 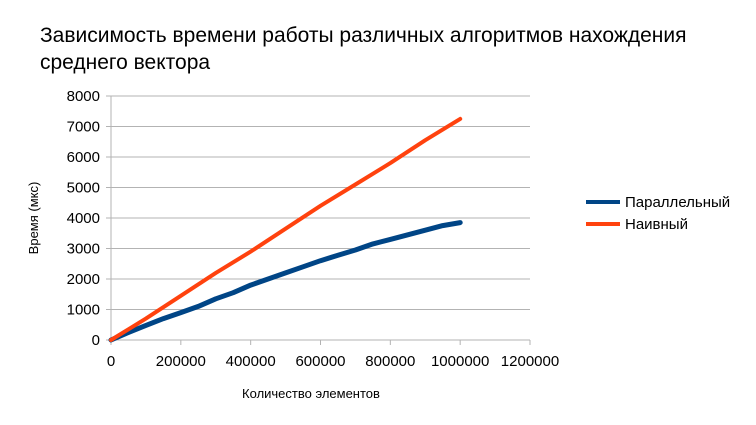 What do you see at coordinates (83, 96) in the screenshot?
I see `y-tick-label: 8000` at bounding box center [83, 96].